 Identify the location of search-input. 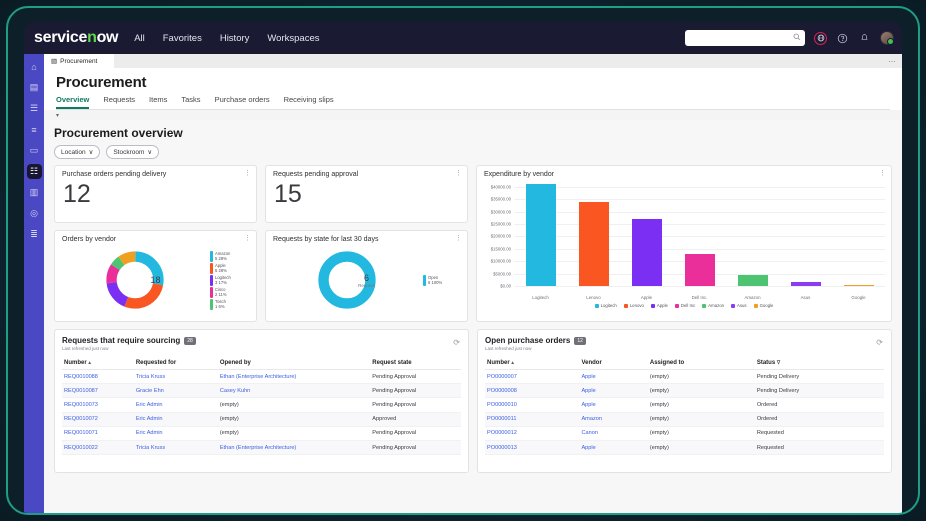
(745, 38).